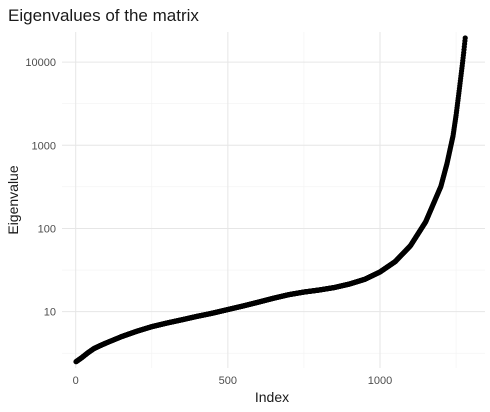  Describe the element at coordinates (103, 15) in the screenshot. I see `chart-title: Eigenvalues of the matrix` at that location.